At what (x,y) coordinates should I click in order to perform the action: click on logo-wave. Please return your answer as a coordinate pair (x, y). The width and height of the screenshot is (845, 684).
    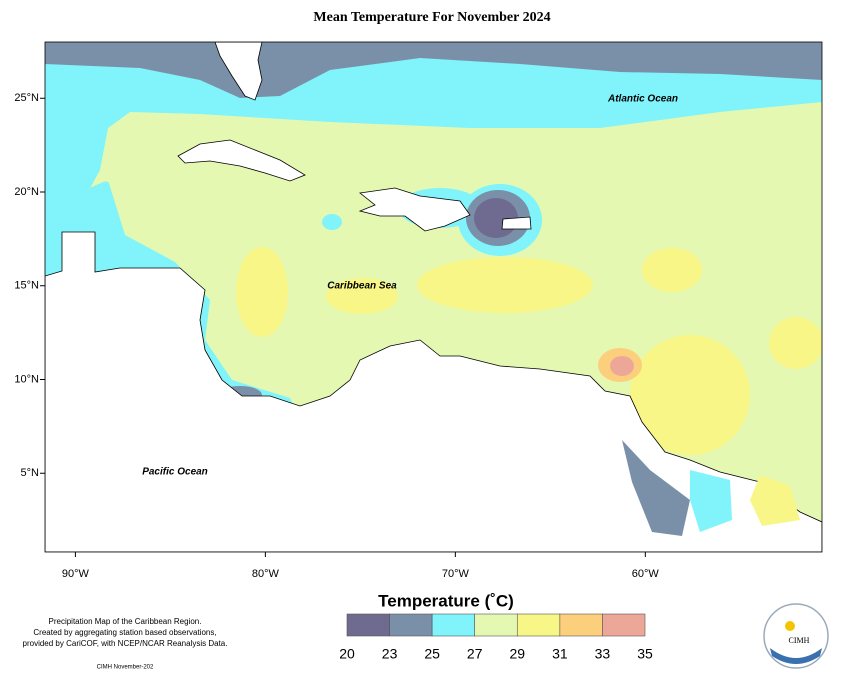
    Looking at the image, I should click on (796, 656).